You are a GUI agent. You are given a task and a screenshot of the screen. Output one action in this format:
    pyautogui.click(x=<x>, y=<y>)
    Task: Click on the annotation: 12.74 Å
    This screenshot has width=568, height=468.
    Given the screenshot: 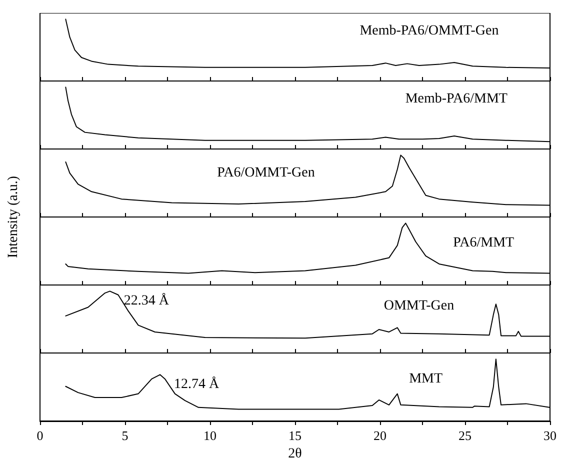 What is the action you would take?
    pyautogui.click(x=197, y=384)
    